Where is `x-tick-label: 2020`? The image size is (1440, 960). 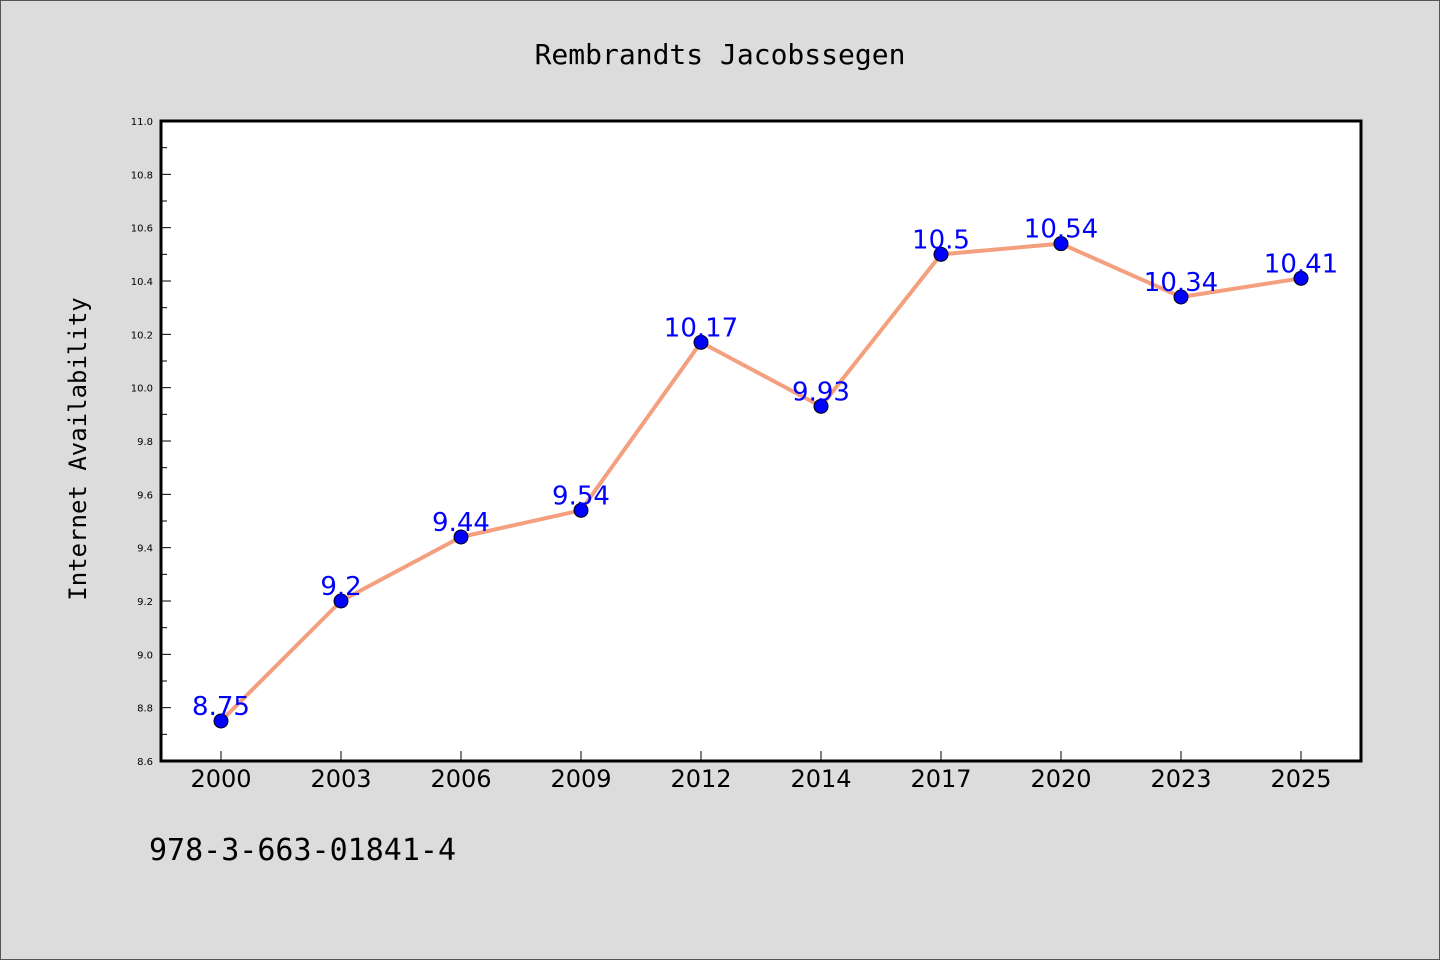
x-tick-label: 2020 is located at coordinates (1060, 779).